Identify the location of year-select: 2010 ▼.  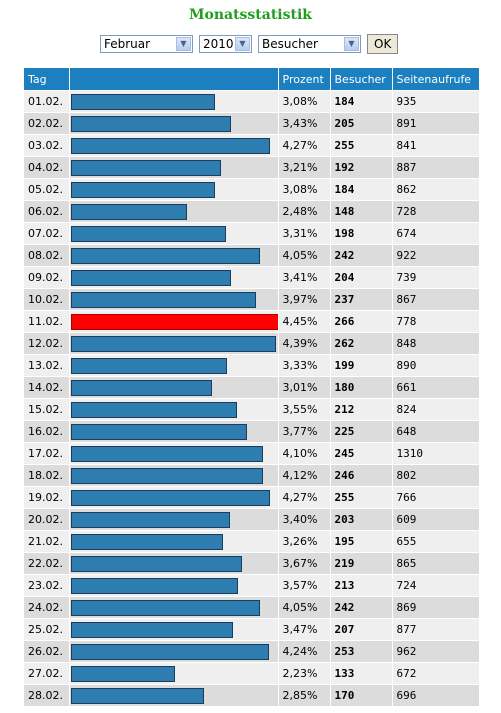
(225, 44).